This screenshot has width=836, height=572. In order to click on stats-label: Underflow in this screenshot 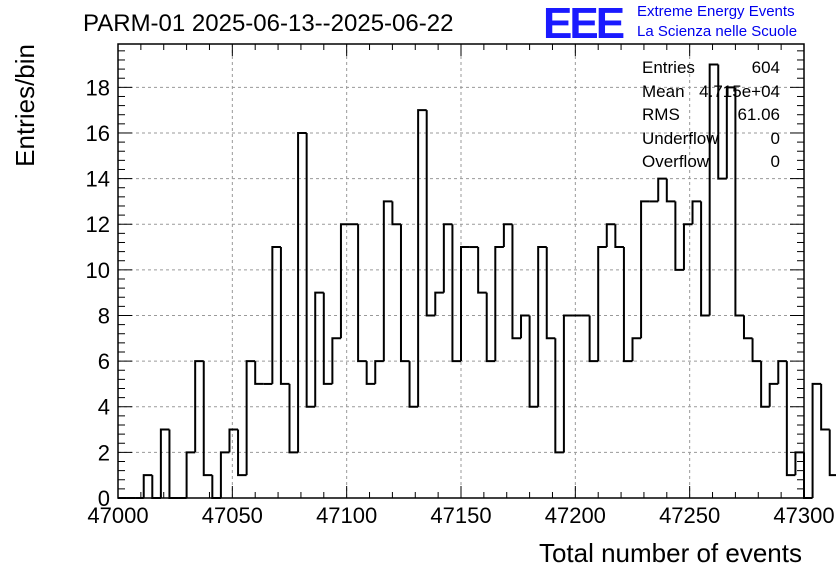, I will do `click(680, 138)`.